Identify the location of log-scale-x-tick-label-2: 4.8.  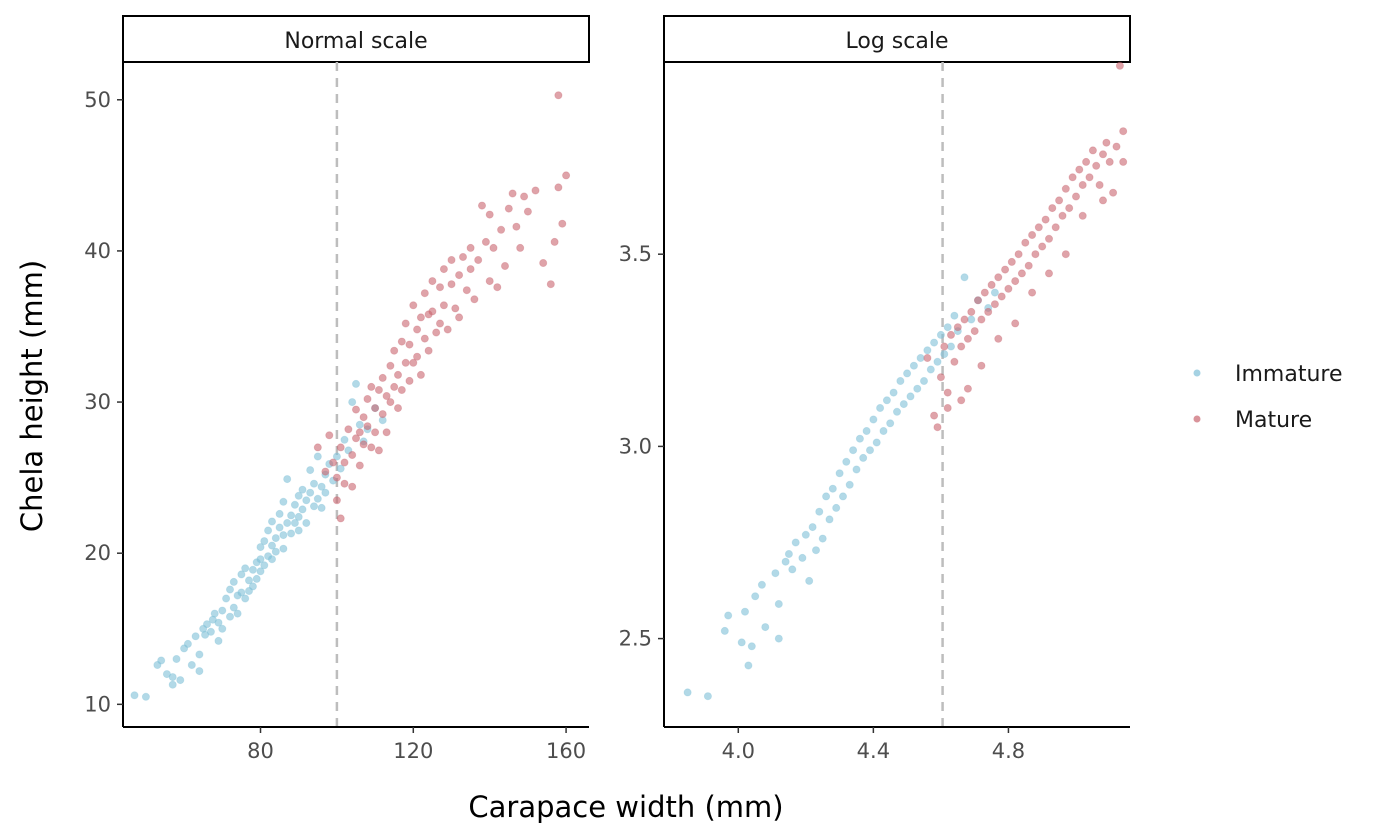
(1008, 751).